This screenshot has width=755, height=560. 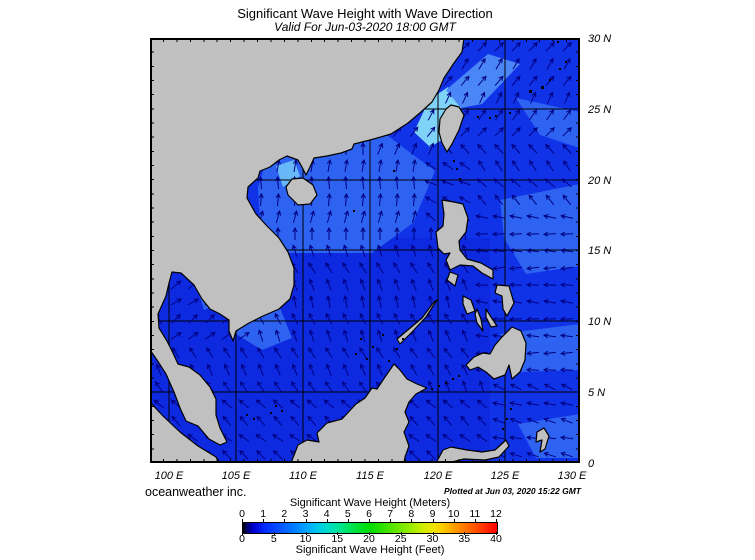 I want to click on colorbar-tick-label: 15, so click(x=337, y=539).